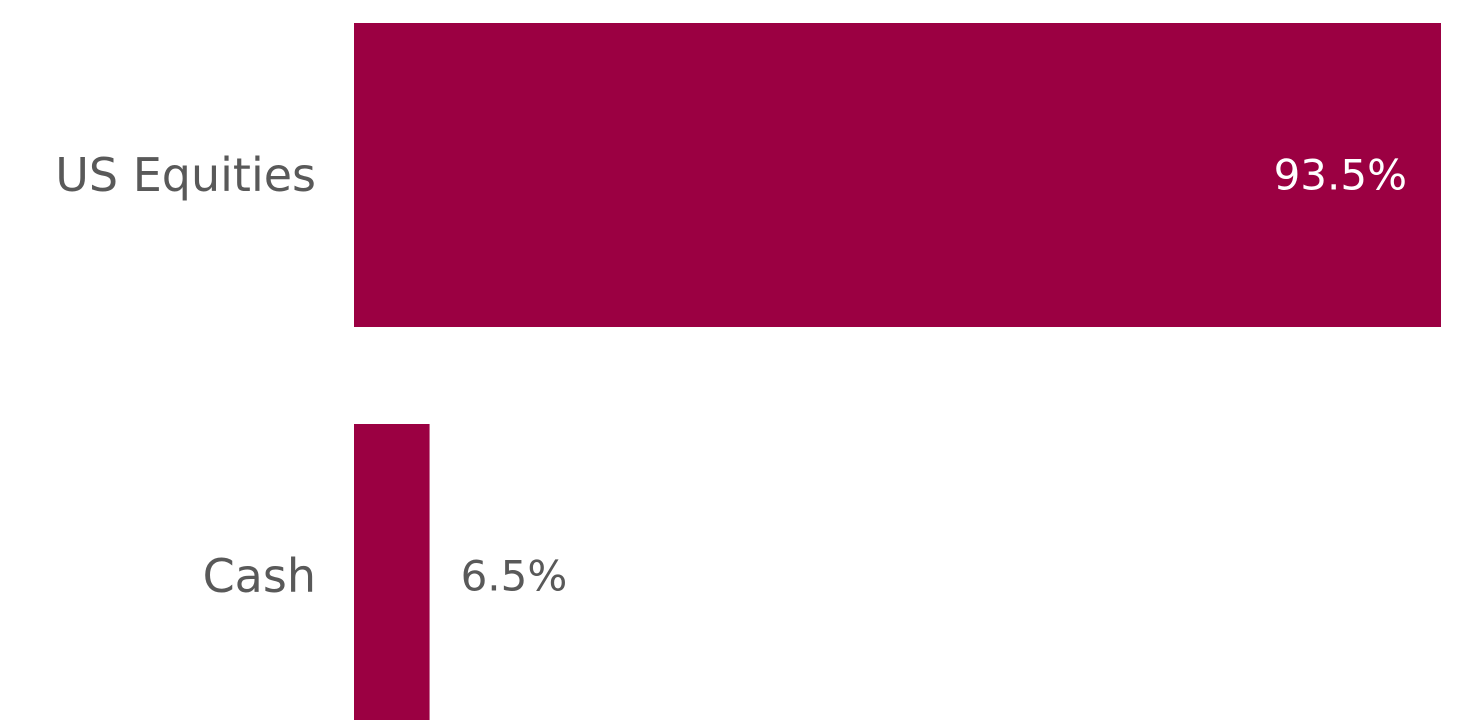 This screenshot has height=720, width=1466. What do you see at coordinates (392, 572) in the screenshot?
I see `bar-cash` at bounding box center [392, 572].